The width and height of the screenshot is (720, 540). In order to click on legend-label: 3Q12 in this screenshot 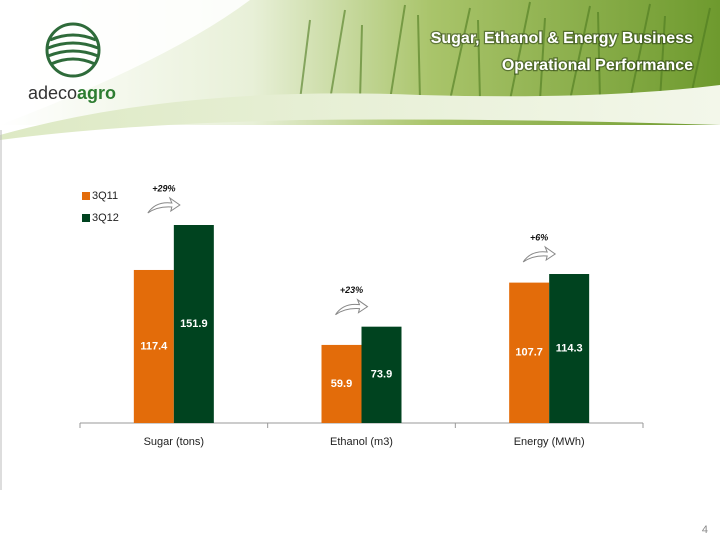, I will do `click(105, 218)`.